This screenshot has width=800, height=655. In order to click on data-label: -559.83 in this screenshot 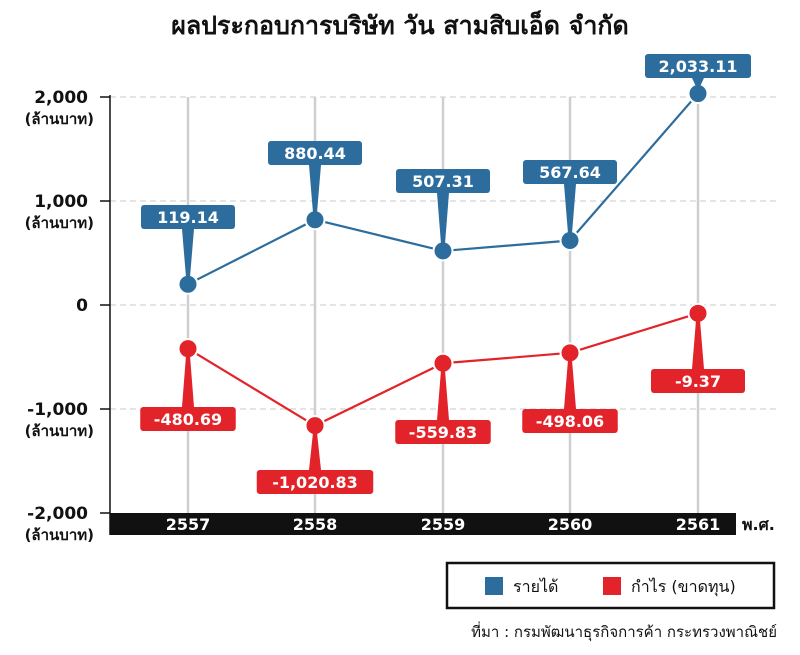, I will do `click(443, 432)`.